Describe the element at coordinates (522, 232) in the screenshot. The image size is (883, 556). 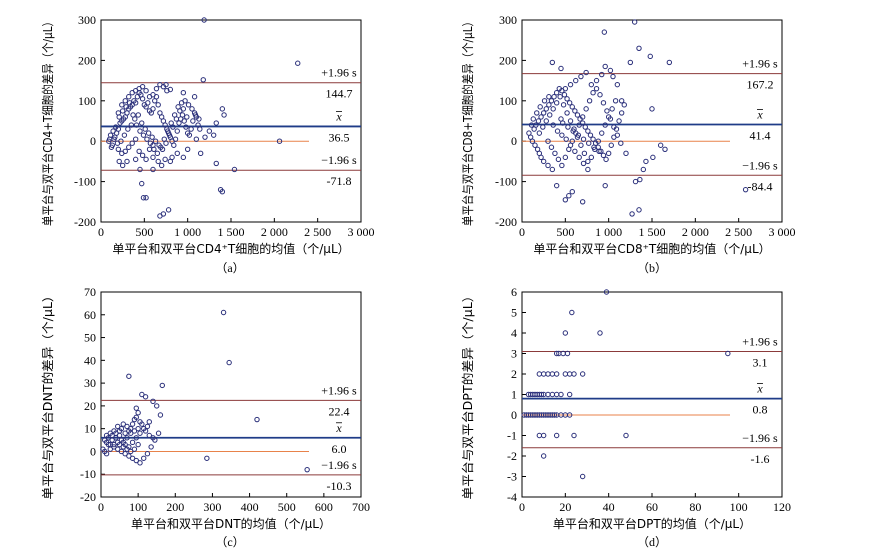
I see `x-tick-label: 0` at that location.